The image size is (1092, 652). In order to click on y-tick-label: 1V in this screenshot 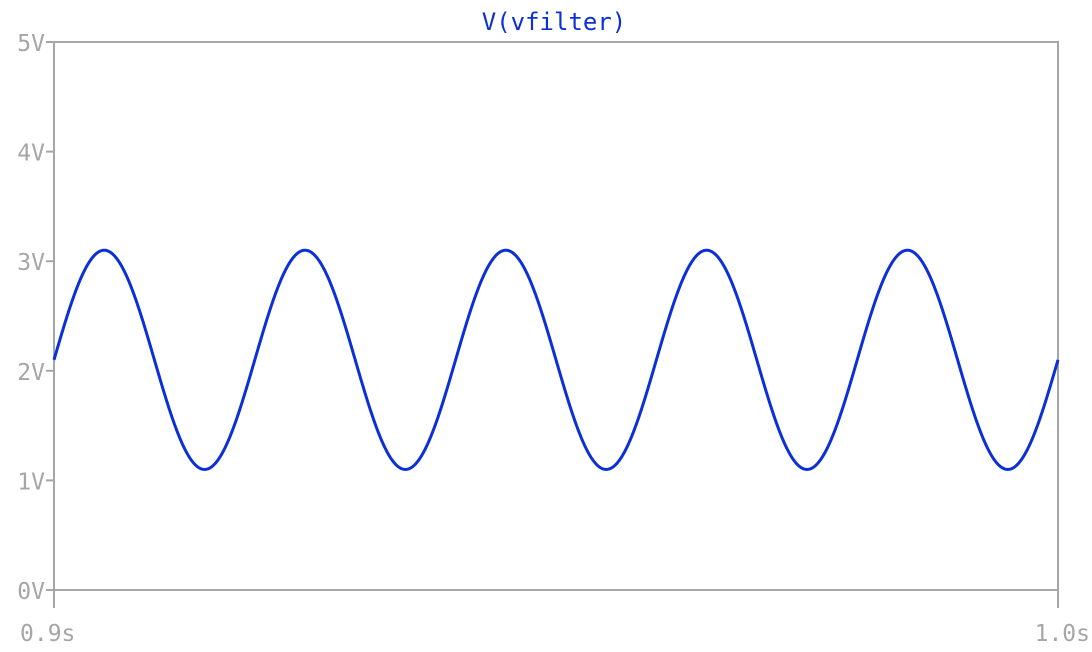, I will do `click(31, 482)`.